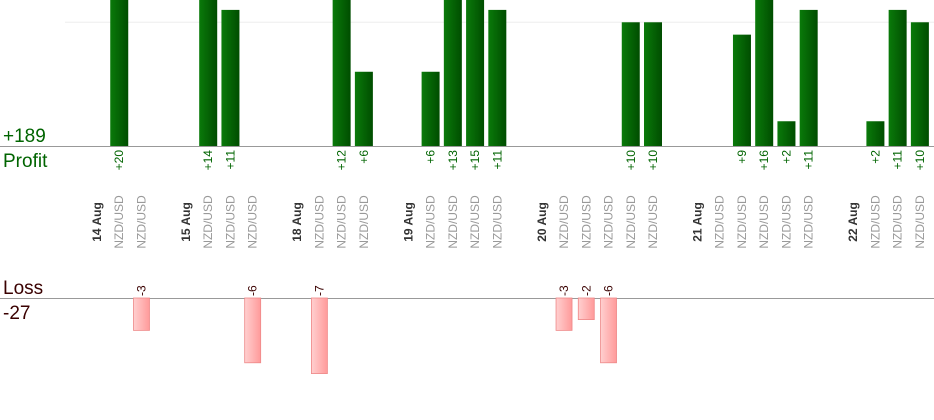  Describe the element at coordinates (208, 160) in the screenshot. I see `profit-label: +14` at that location.